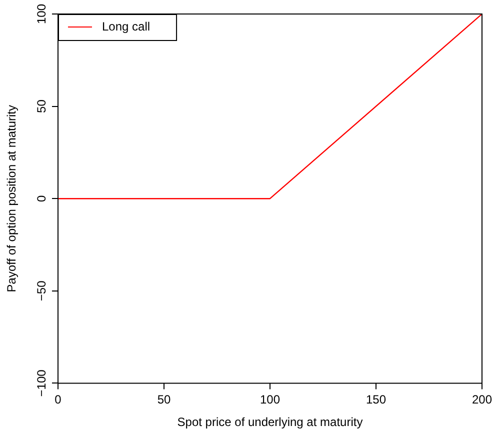 The height and width of the screenshot is (438, 496). I want to click on x-tick-label: 200, so click(482, 399).